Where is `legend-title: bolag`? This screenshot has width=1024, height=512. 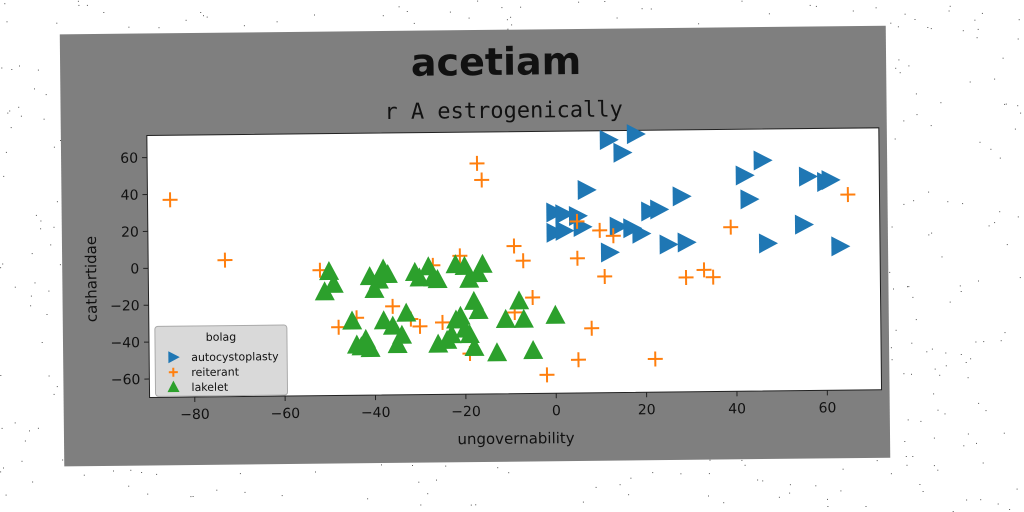 legend-title: bolag is located at coordinates (221, 337).